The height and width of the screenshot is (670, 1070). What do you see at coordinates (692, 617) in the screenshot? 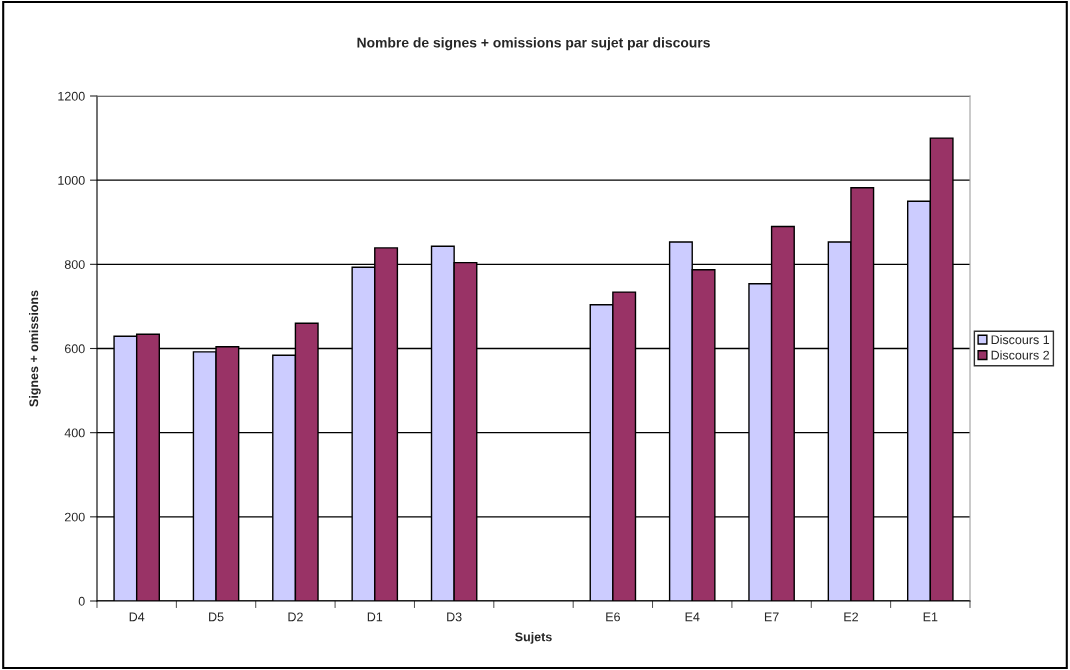
I see `x-tick-label: E4` at bounding box center [692, 617].